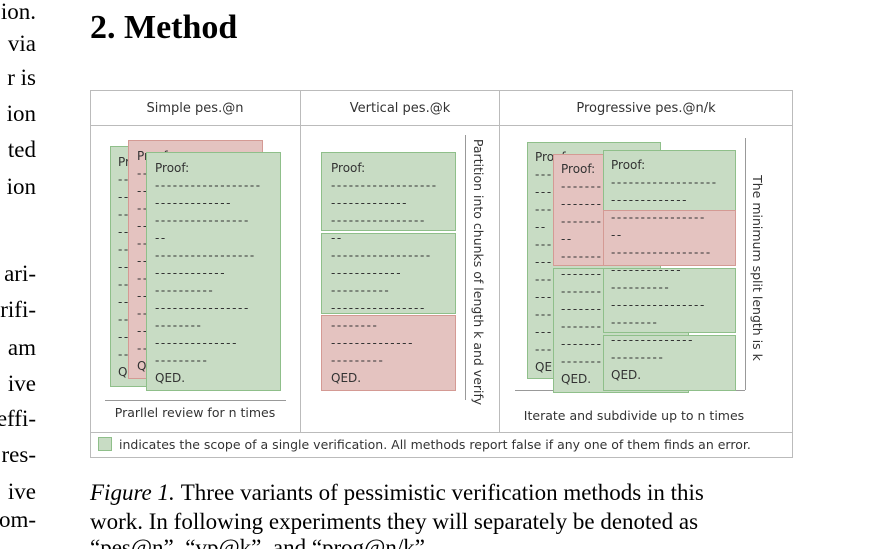 This screenshot has width=883, height=549. Describe the element at coordinates (18, 418) in the screenshot. I see `column-fragment: effi-` at that location.